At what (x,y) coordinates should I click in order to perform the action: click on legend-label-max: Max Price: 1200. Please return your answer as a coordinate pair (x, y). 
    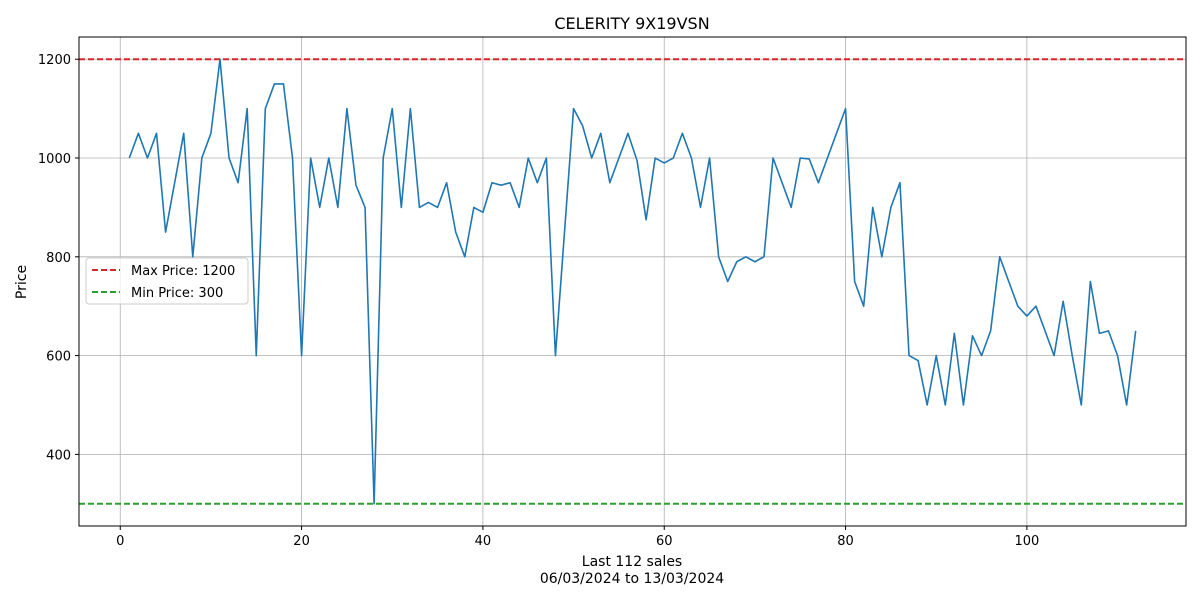
    Looking at the image, I should click on (183, 271).